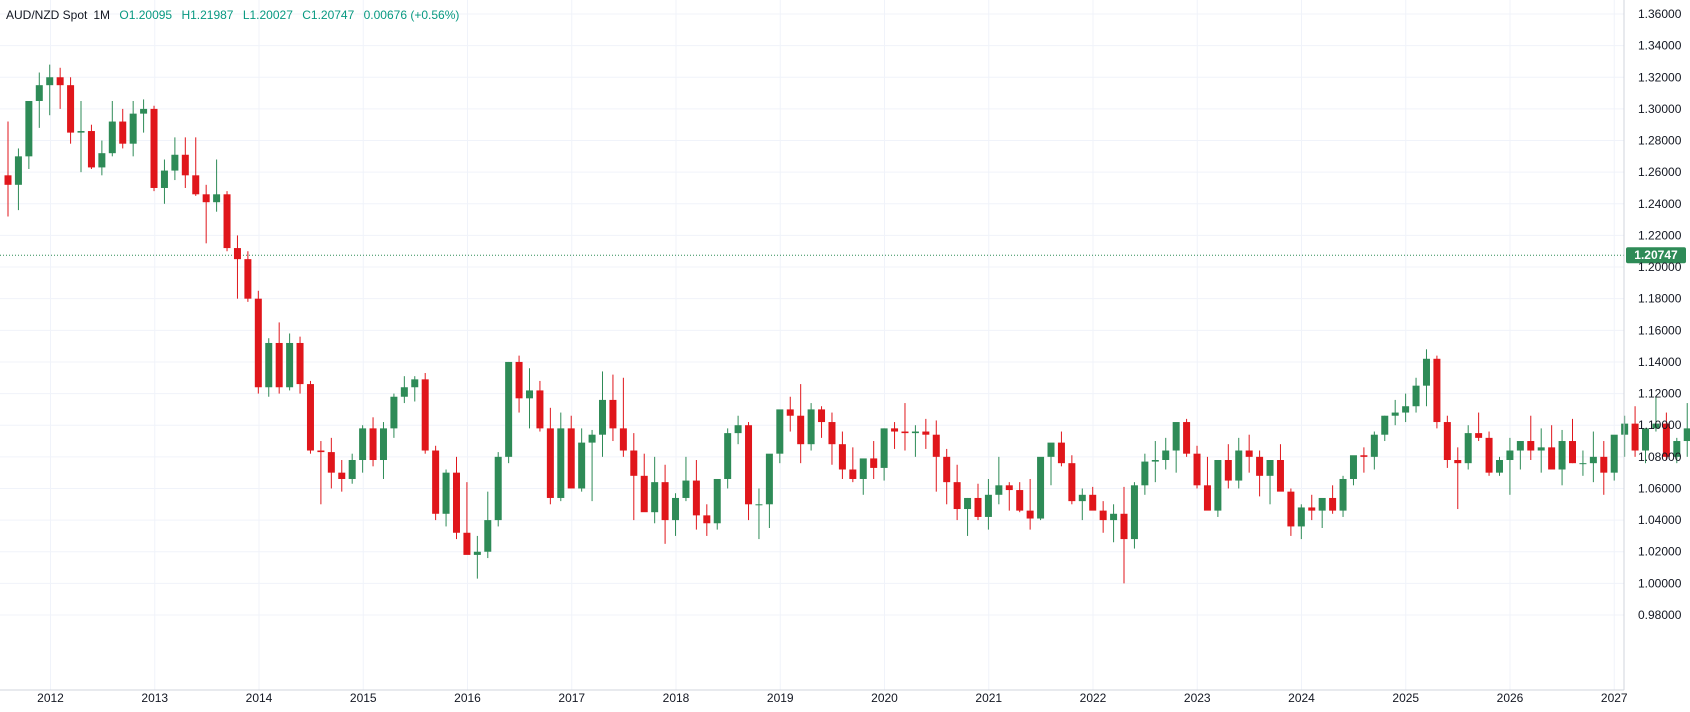  Describe the element at coordinates (47, 15) in the screenshot. I see `symbol-name: AUD/NZD Spot` at that location.